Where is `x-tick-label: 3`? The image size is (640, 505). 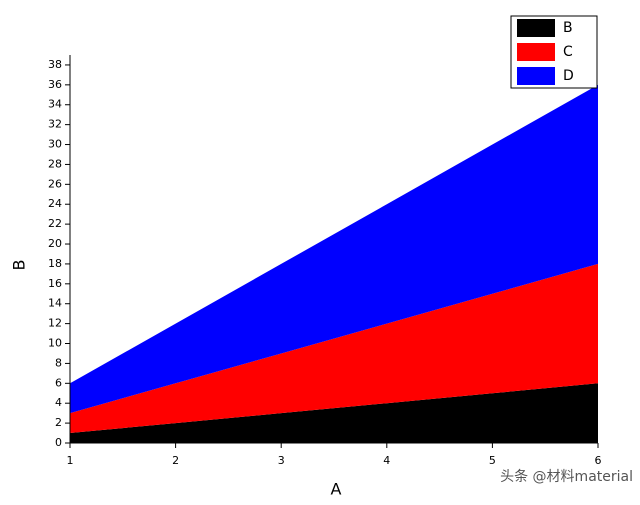 x-tick-label: 3 is located at coordinates (281, 460).